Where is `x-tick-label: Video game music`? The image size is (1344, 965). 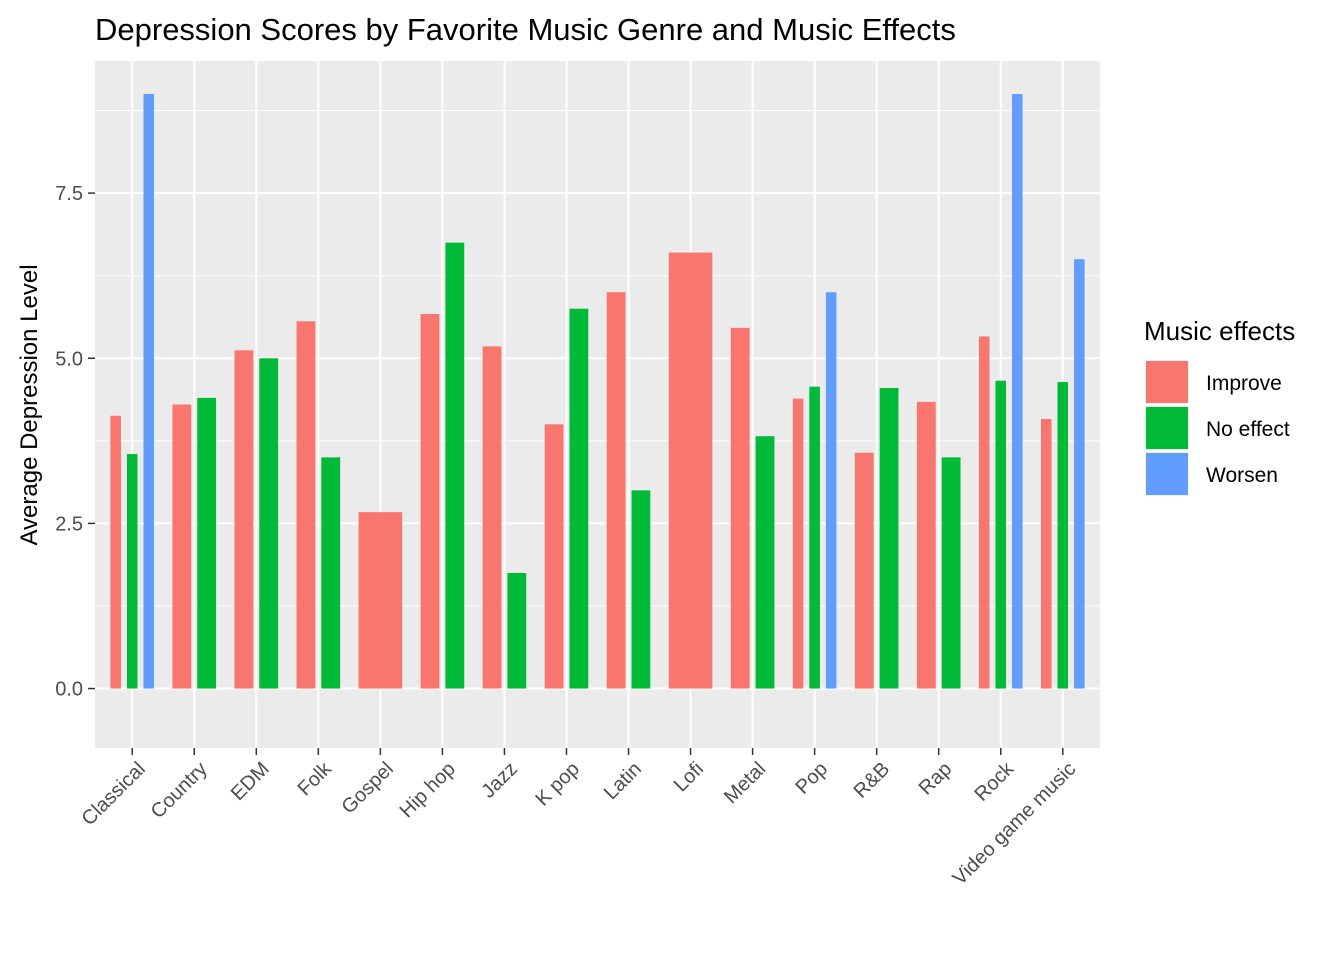
x-tick-label: Video game music is located at coordinates (1015, 824).